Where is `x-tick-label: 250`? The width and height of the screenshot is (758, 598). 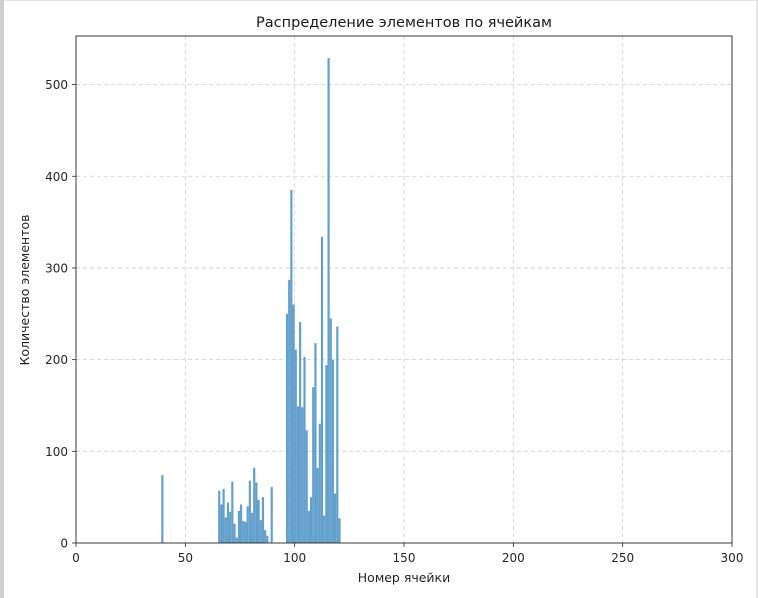 x-tick-label: 250 is located at coordinates (622, 558).